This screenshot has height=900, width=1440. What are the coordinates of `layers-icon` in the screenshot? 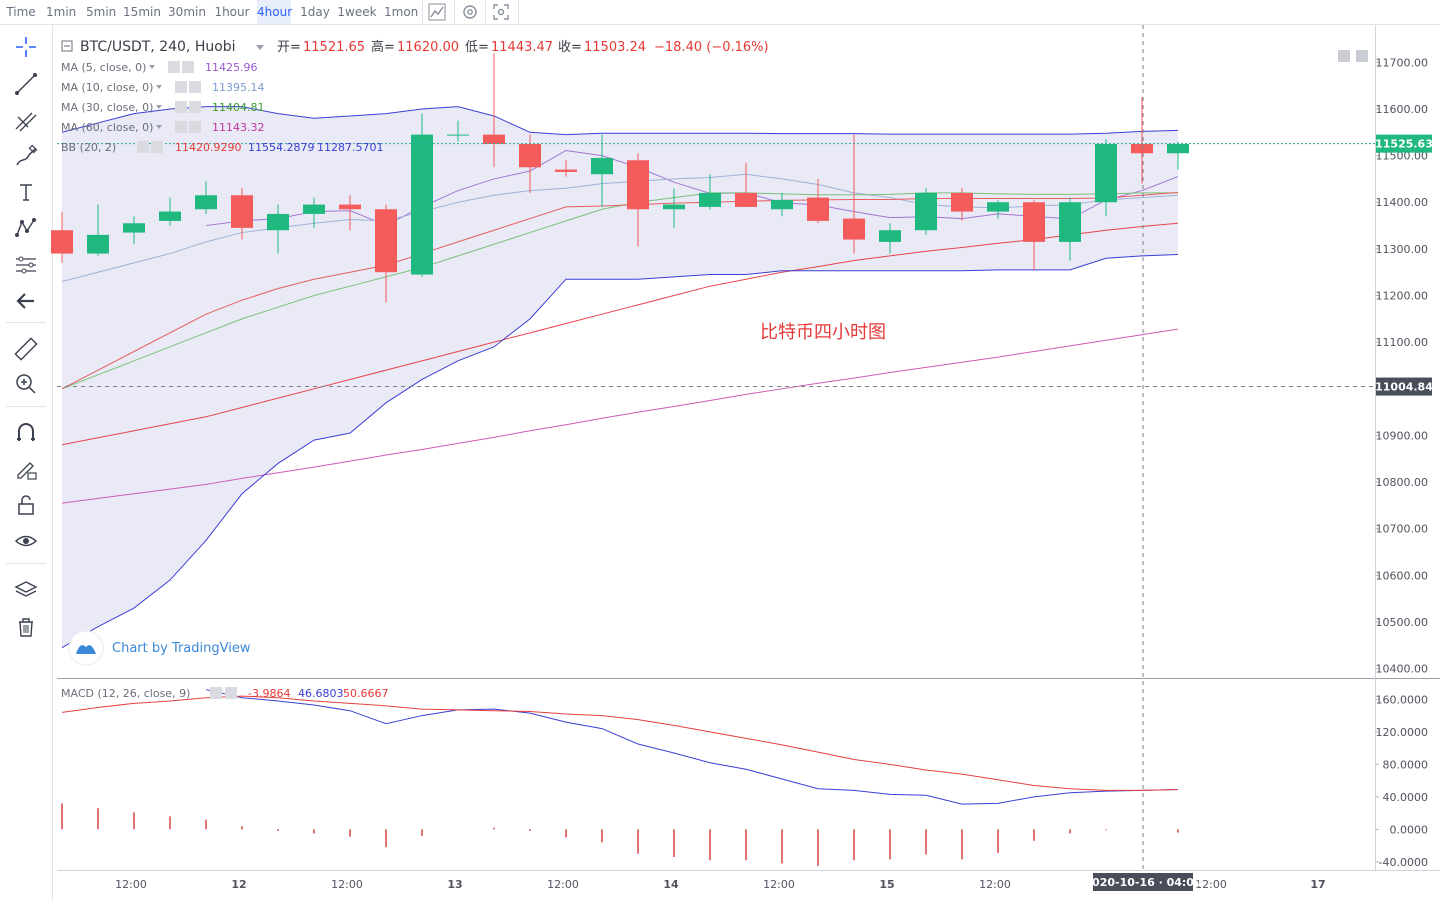 It's located at (26, 590).